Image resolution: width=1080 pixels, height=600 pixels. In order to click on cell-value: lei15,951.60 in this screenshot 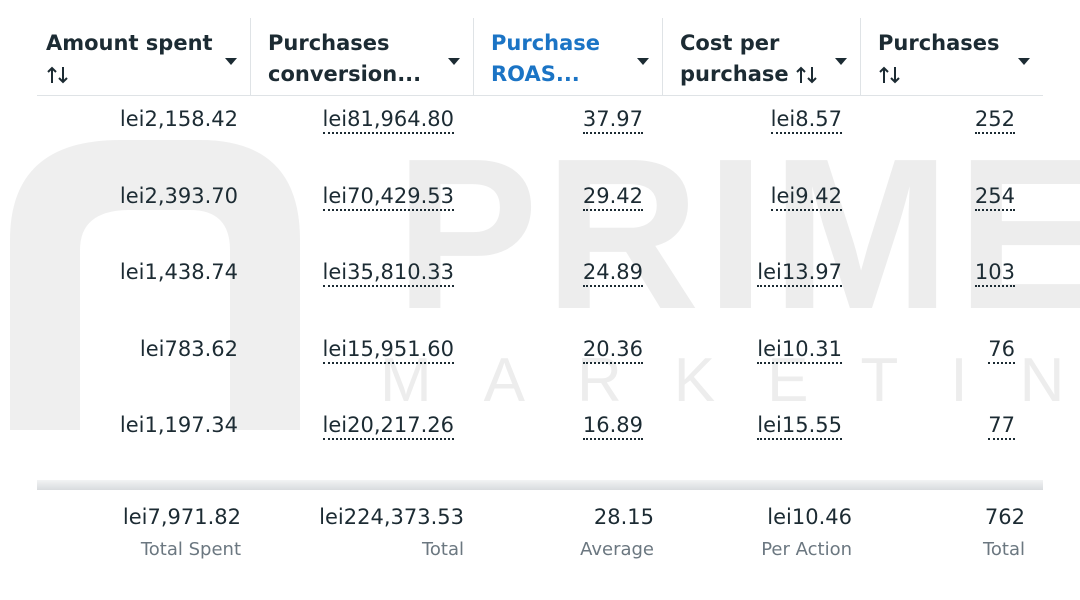, I will do `click(388, 350)`.